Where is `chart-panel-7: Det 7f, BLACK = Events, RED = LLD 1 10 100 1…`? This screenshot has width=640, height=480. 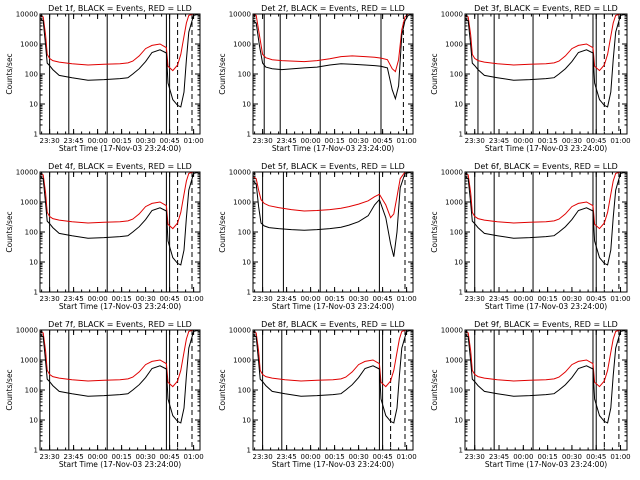 chart-panel-7: Det 7f, BLACK = Events, RED = LLD 1 10 100 1… is located at coordinates (104, 394).